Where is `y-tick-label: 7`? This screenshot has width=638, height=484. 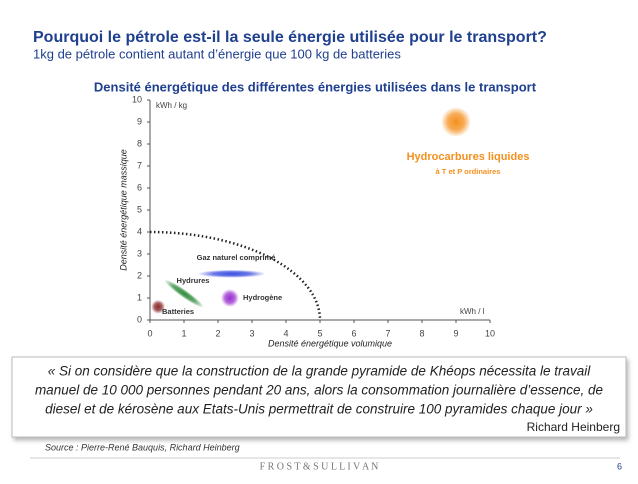
y-tick-label: 7 is located at coordinates (139, 165).